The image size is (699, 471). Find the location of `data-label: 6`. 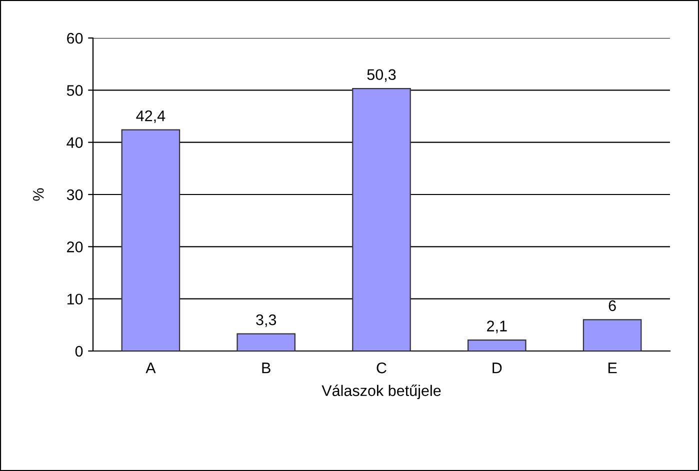

data-label: 6 is located at coordinates (612, 306).